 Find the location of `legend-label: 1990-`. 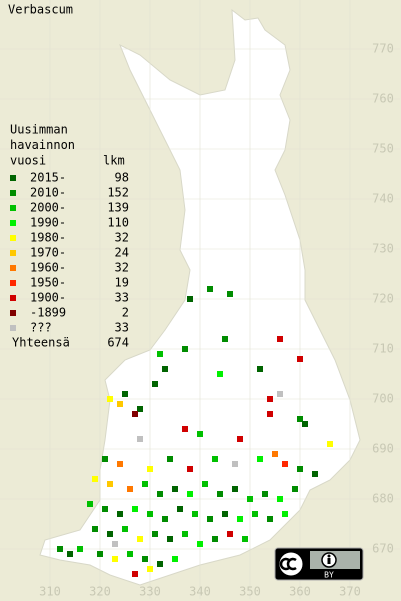

legend-label: 1990- is located at coordinates (48, 223).